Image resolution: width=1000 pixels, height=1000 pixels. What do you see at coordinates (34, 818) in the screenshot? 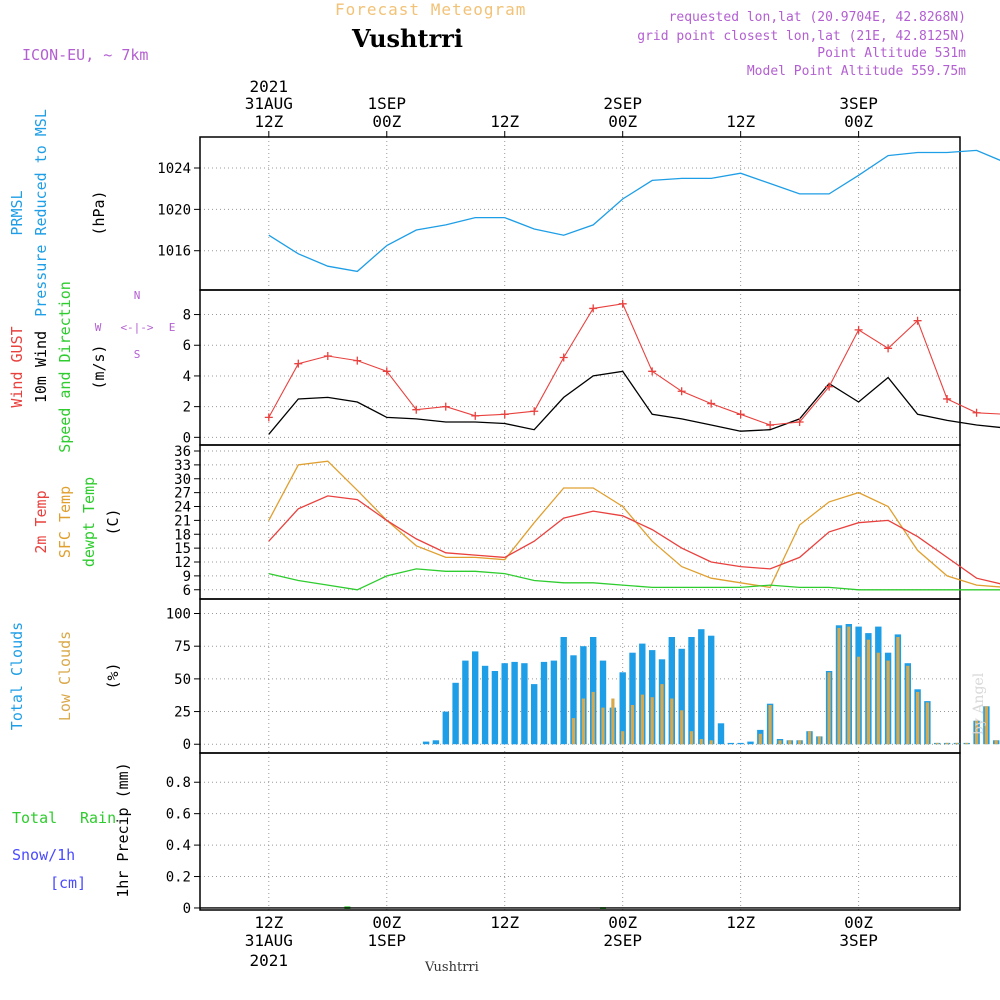
I see `total-label: Total` at bounding box center [34, 818].